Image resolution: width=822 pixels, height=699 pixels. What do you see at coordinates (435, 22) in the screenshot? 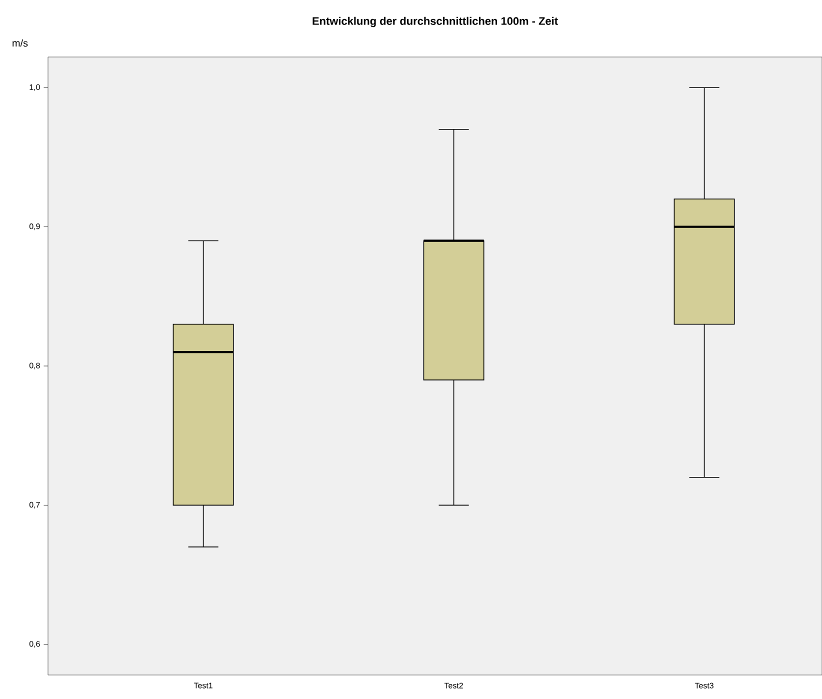
I see `chart-title: Entwicklung der durchschnittlichen 100m - Zeit` at bounding box center [435, 22].